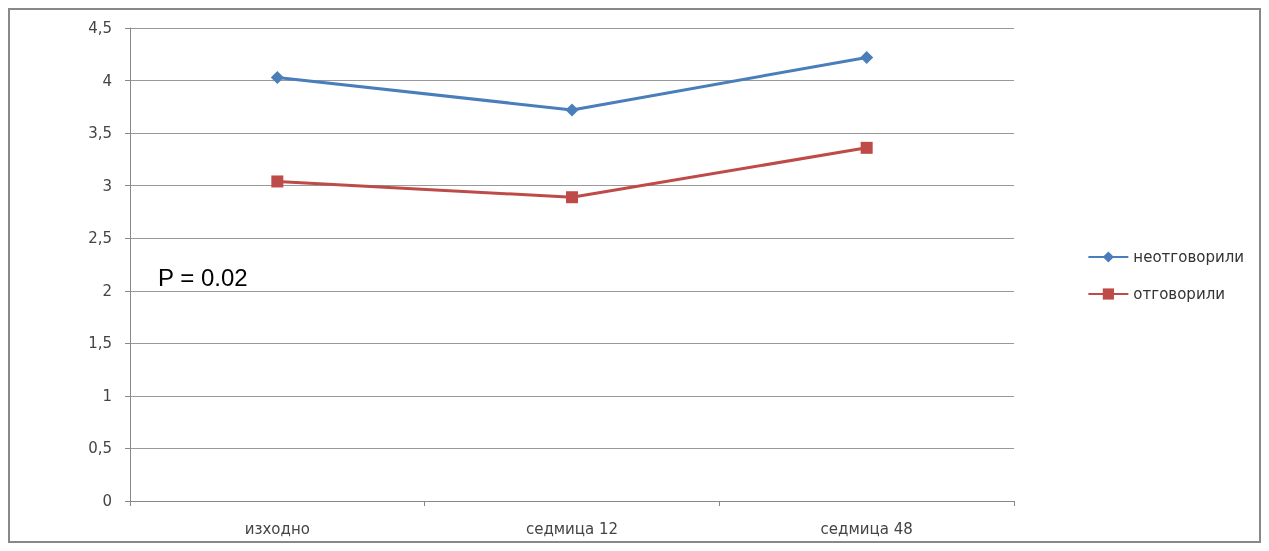 The image size is (1269, 551). What do you see at coordinates (107, 290) in the screenshot?
I see `y-tick-label: 2` at bounding box center [107, 290].